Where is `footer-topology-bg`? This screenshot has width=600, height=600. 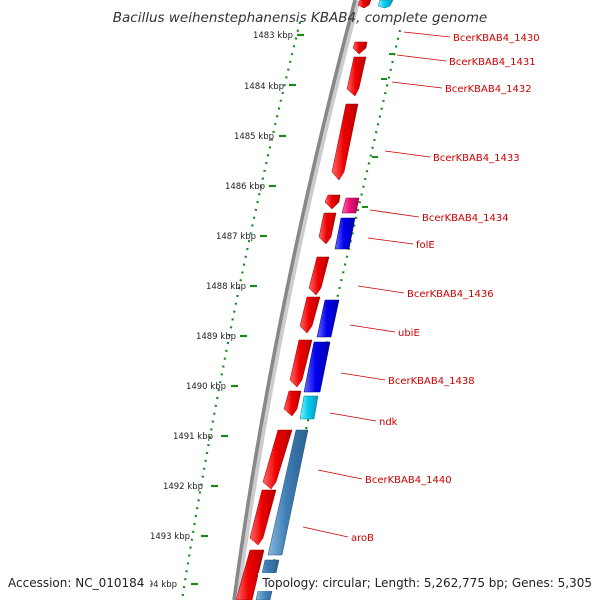
footer-topology-bg is located at coordinates (428, 582).